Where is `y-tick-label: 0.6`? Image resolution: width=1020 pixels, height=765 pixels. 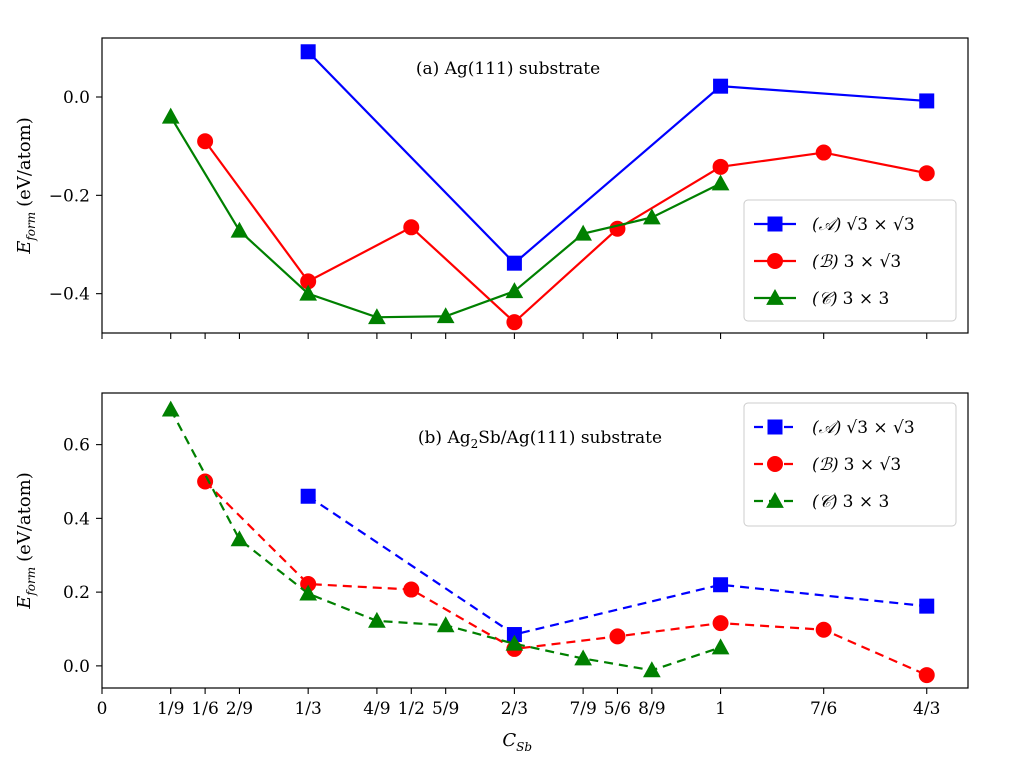
y-tick-label: 0.6 is located at coordinates (76, 446).